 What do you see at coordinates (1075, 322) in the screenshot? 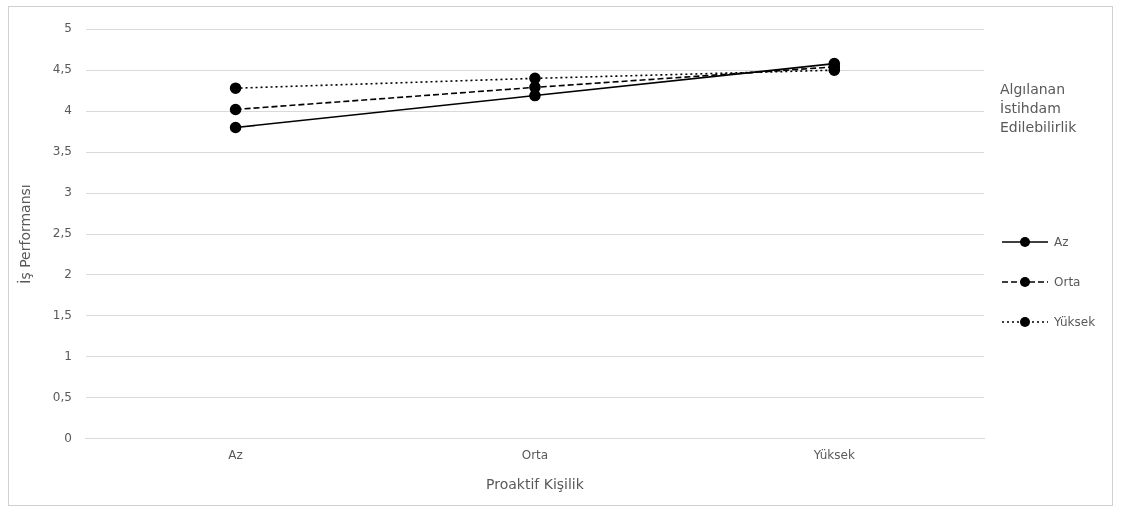
I see `legend-label: Yüksek` at bounding box center [1075, 322].